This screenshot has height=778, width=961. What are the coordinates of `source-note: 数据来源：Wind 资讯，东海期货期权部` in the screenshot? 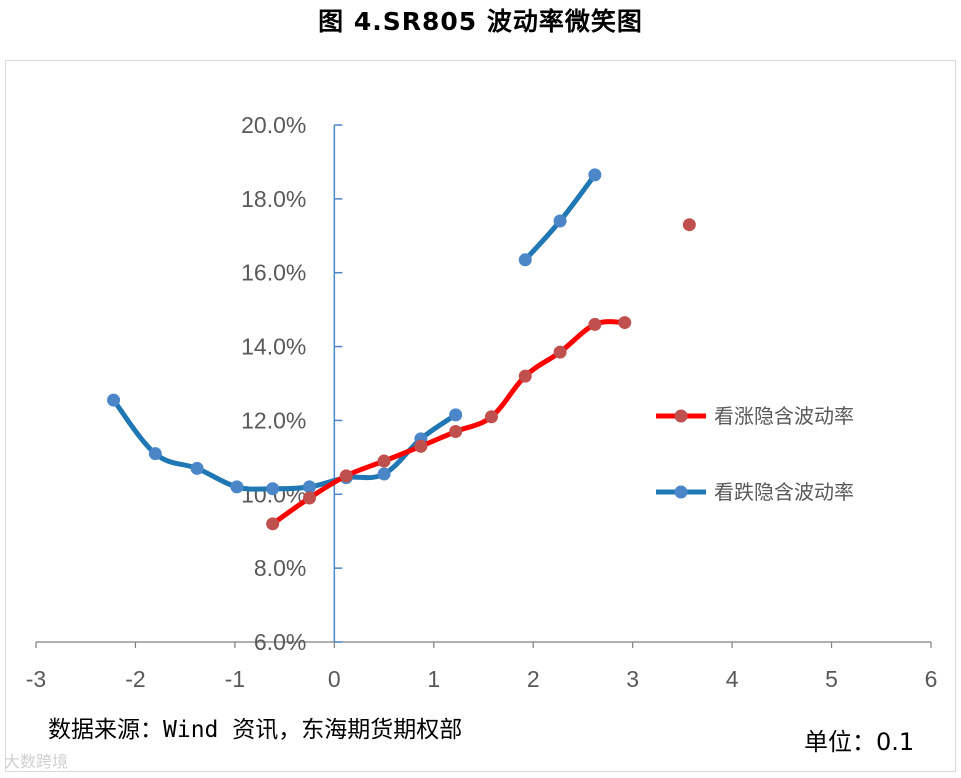 It's located at (255, 730).